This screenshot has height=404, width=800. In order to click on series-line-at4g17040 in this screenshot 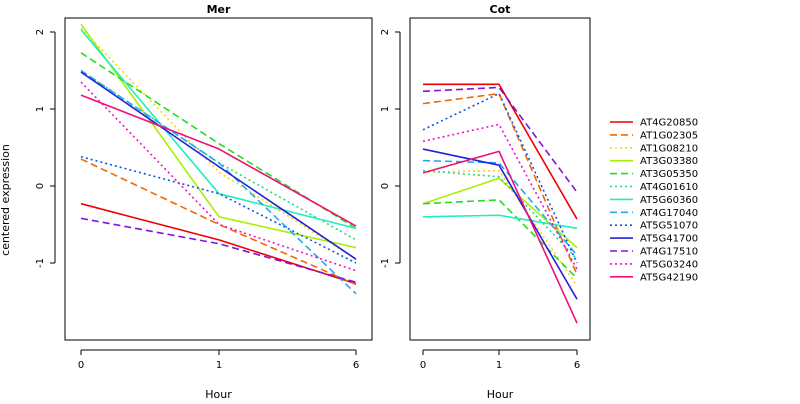, I will do `click(500, 207)`.